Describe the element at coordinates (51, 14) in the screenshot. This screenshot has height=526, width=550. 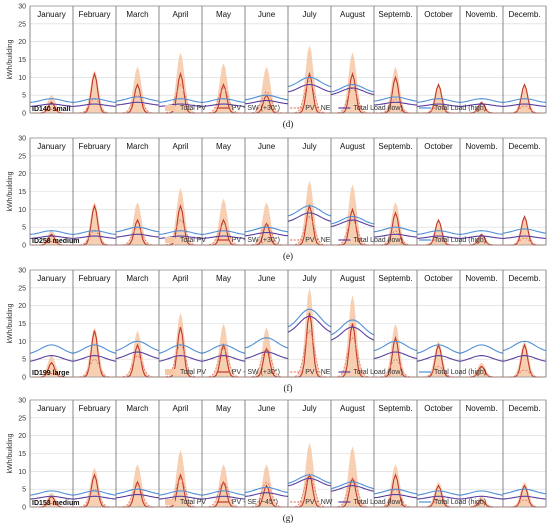
I see `month-label: January` at that location.